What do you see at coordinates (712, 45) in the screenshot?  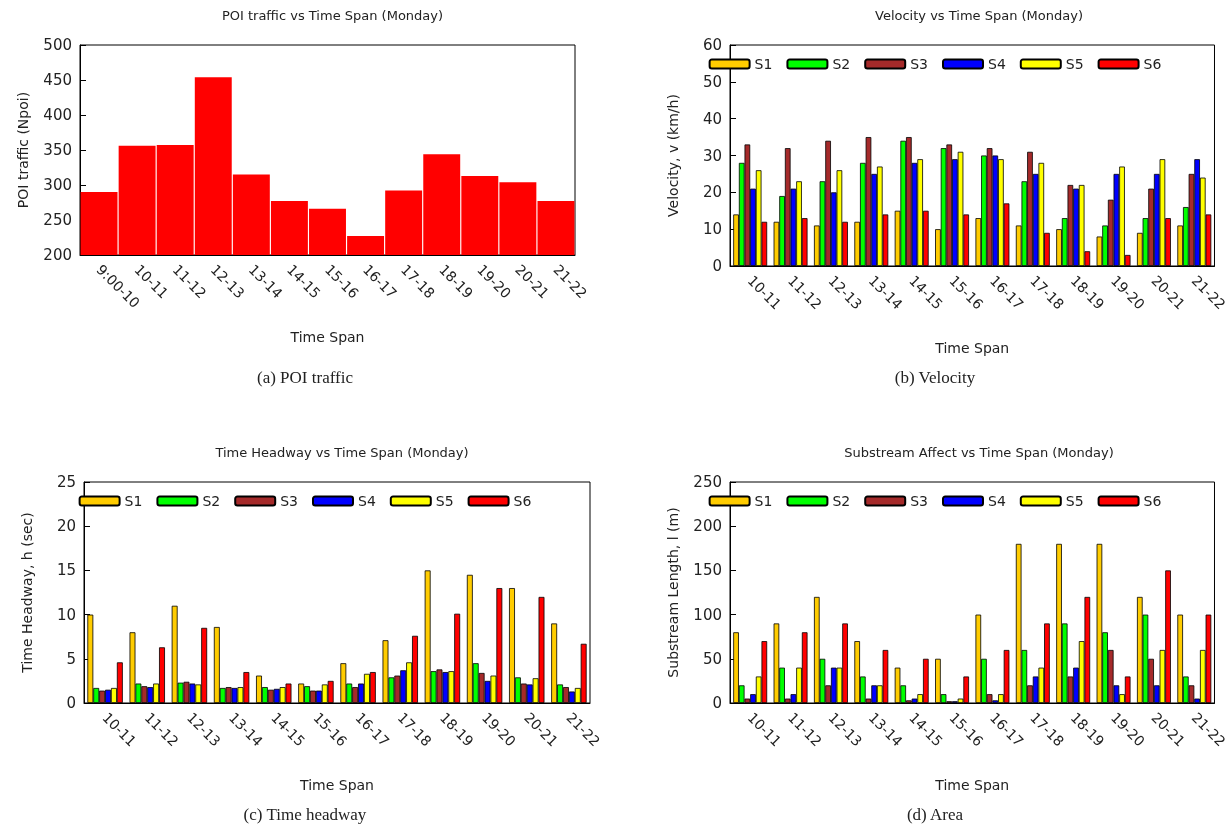 I see `y-tick-label: 60` at bounding box center [712, 45].